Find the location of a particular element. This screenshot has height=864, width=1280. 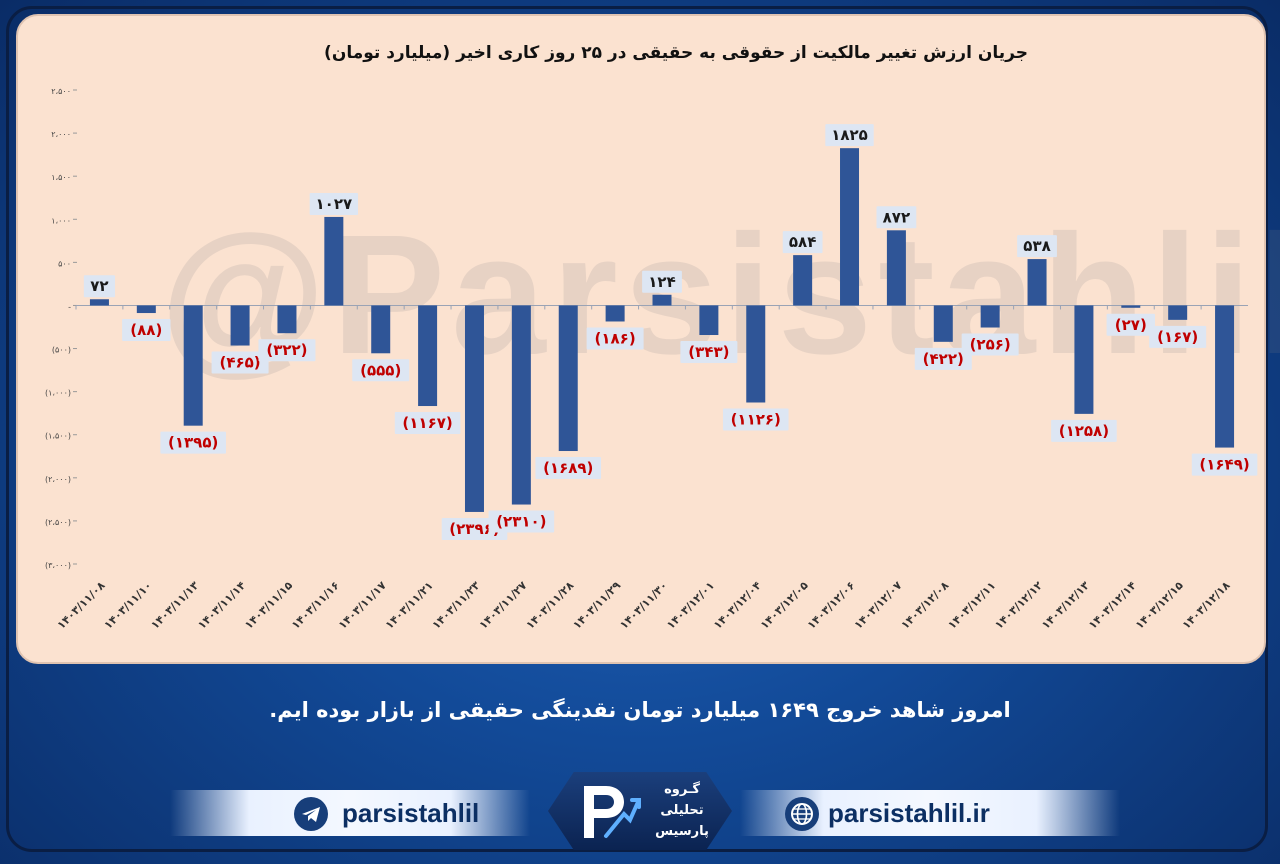

parsis-logo-icon is located at coordinates (612, 812).